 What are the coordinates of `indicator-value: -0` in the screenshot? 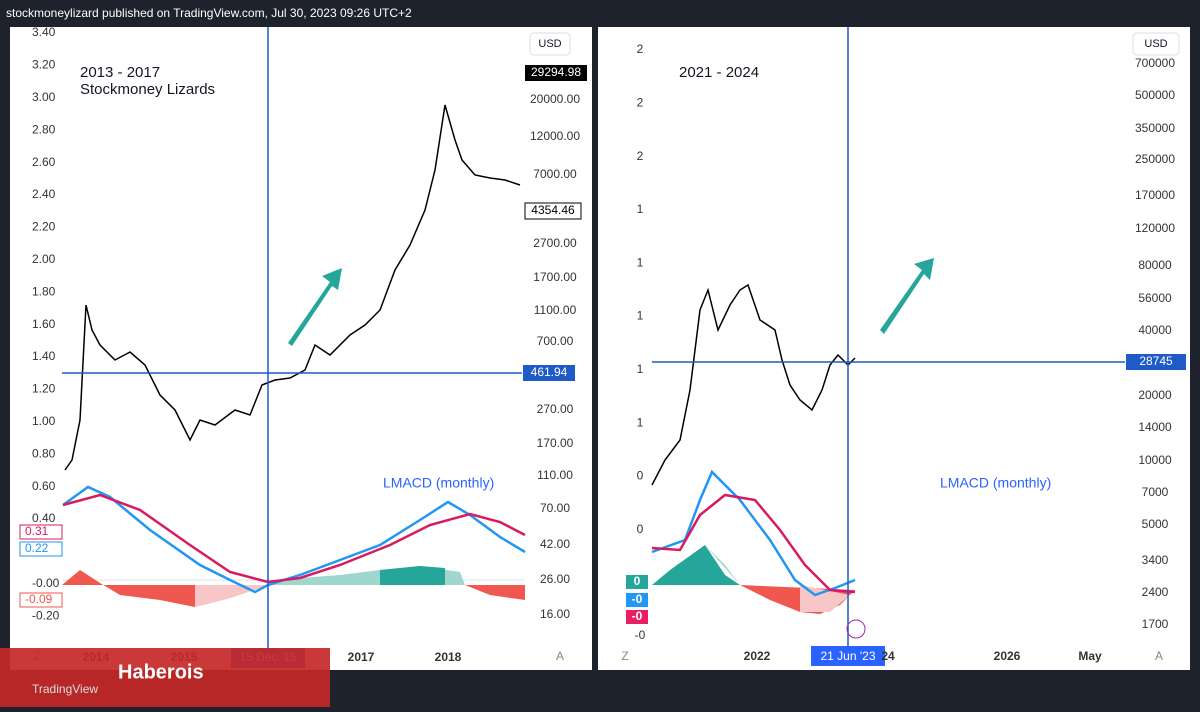 It's located at (637, 599).